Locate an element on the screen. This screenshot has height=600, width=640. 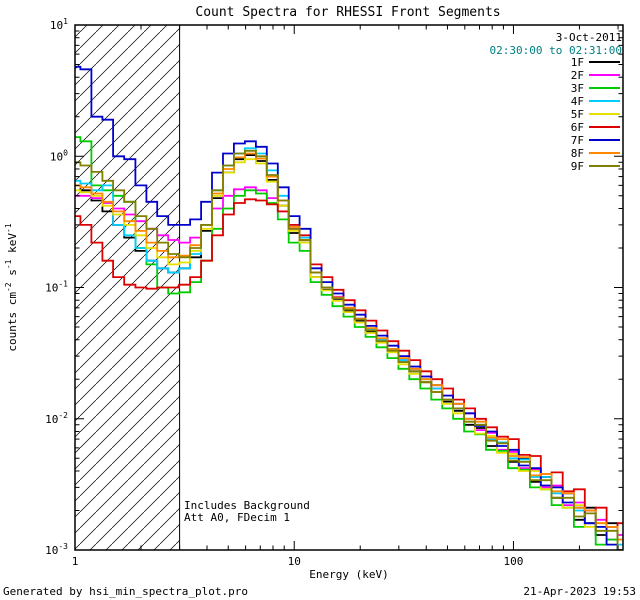
x-axis-title: Energy (keV) is located at coordinates (349, 574).